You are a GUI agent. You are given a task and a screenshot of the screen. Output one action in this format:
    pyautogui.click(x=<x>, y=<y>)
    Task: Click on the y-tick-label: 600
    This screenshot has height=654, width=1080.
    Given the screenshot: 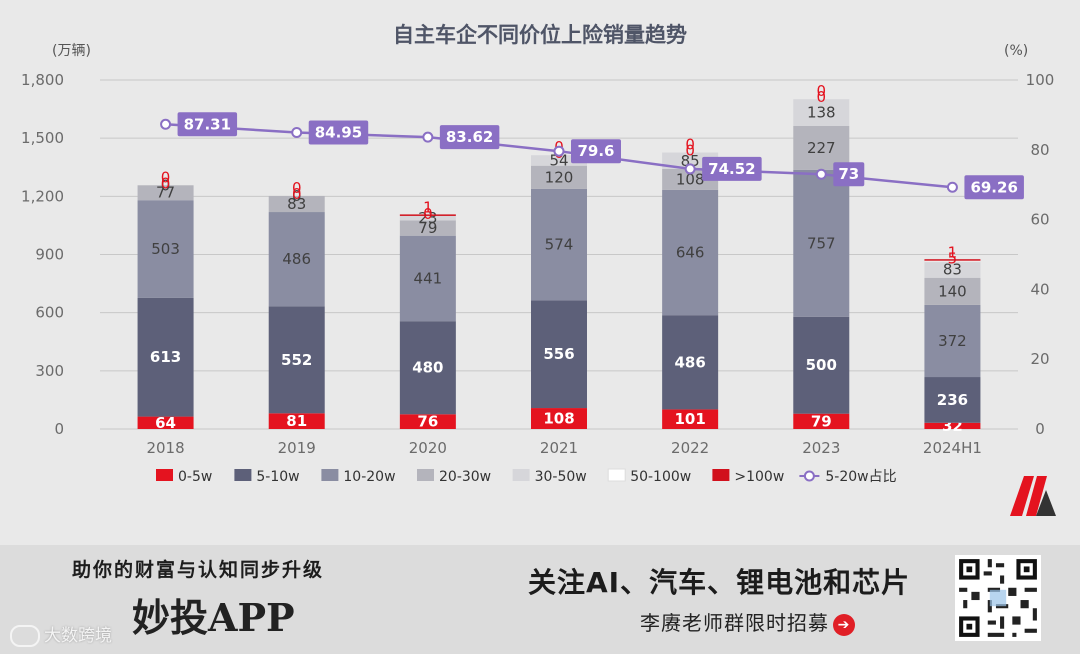 What is the action you would take?
    pyautogui.click(x=49, y=313)
    